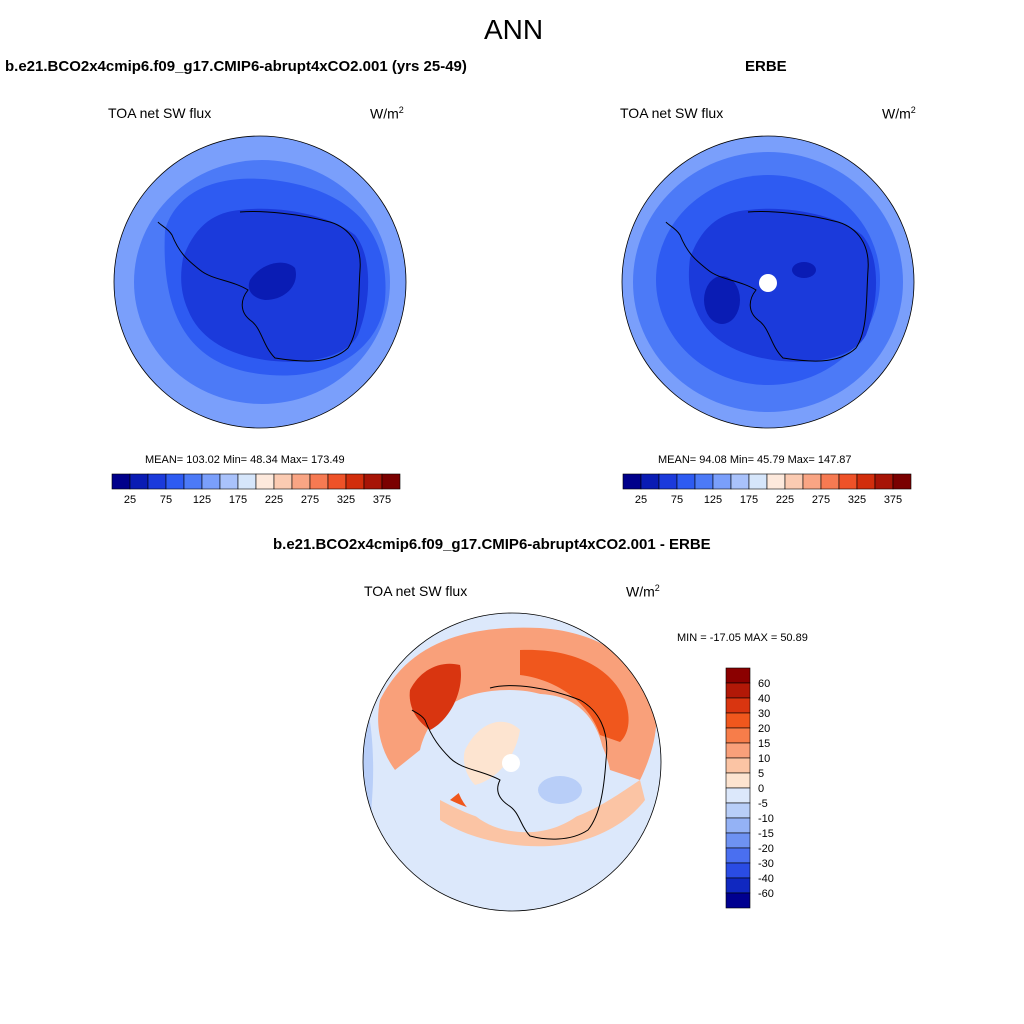 This screenshot has width=1024, height=1024. What do you see at coordinates (272, 281) in the screenshot?
I see `map-1-plateau` at bounding box center [272, 281].